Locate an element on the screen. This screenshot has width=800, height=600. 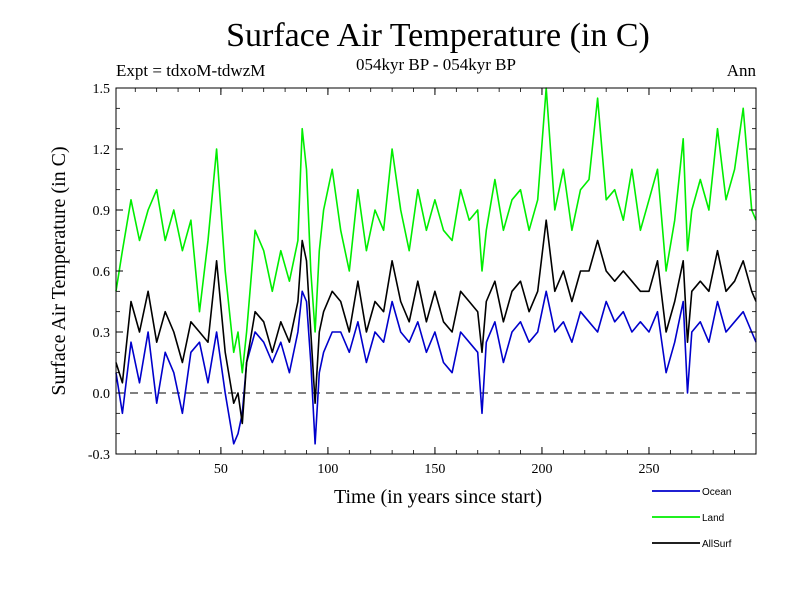
chart-subtitle: 054kyr BP - 054kyr BP is located at coordinates (436, 64).